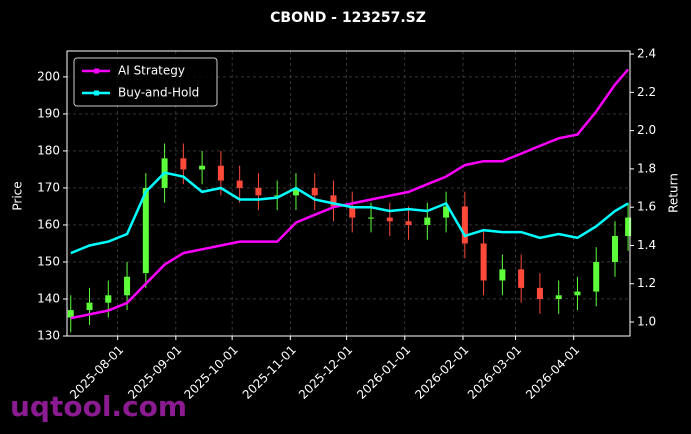  I want to click on y-tick-label: 190, so click(48, 113).